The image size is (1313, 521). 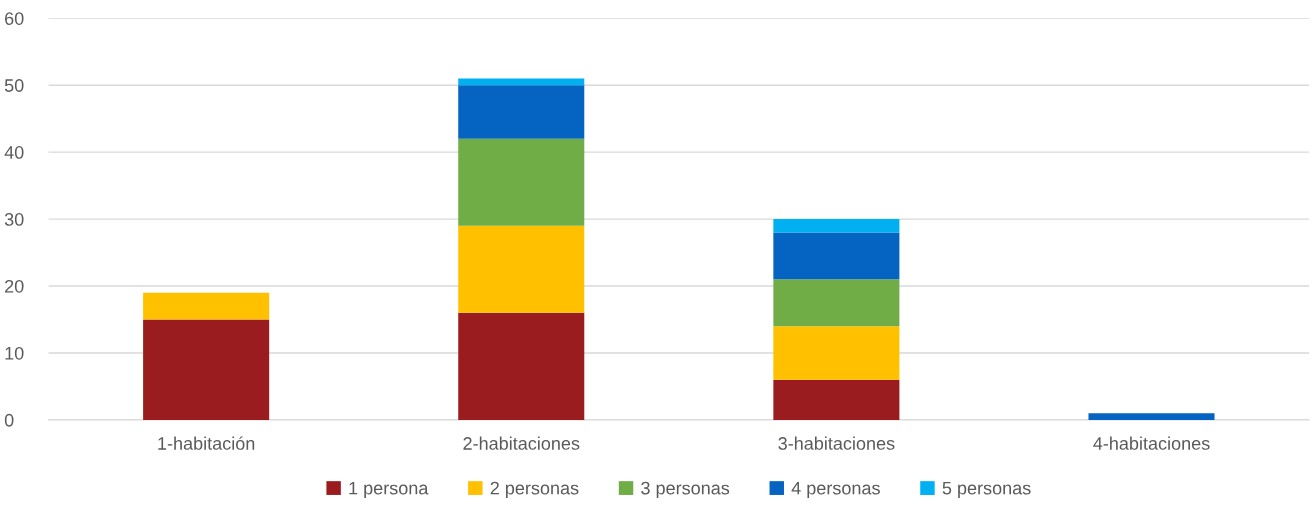 What do you see at coordinates (14, 353) in the screenshot?
I see `y-tick-label: 10` at bounding box center [14, 353].